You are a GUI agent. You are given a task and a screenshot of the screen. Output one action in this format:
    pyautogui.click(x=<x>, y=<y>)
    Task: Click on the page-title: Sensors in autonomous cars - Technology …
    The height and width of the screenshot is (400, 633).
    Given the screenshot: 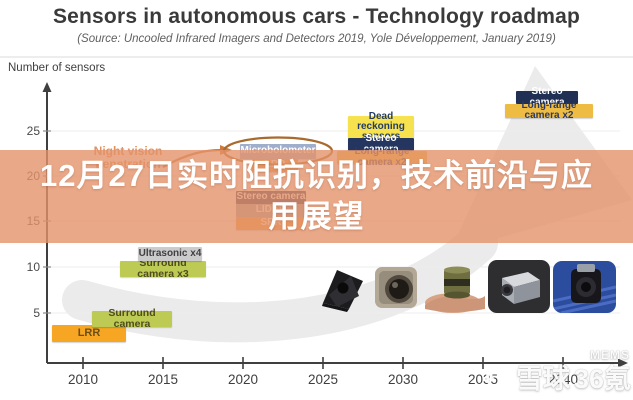 What is the action you would take?
    pyautogui.click(x=316, y=16)
    